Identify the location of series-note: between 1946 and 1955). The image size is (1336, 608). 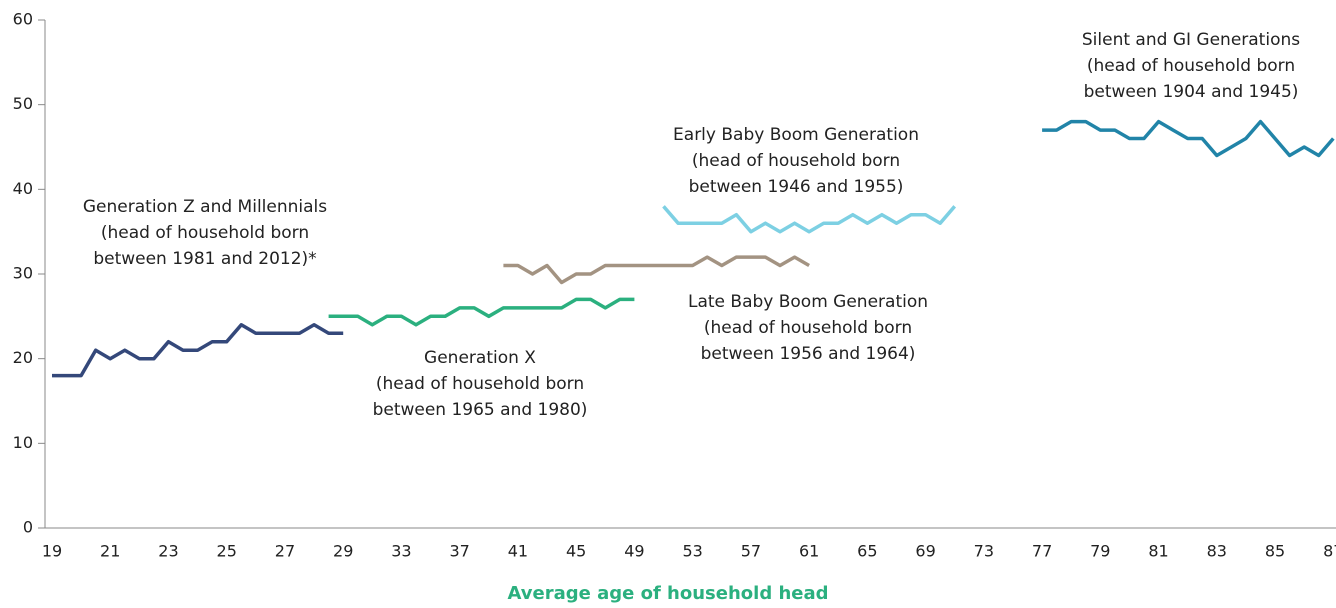
(796, 187).